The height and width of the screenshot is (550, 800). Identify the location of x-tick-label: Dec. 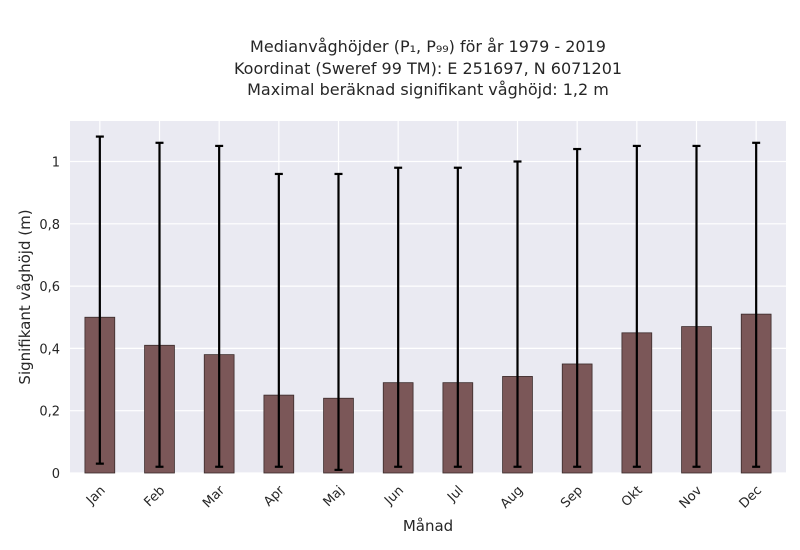
(751, 497).